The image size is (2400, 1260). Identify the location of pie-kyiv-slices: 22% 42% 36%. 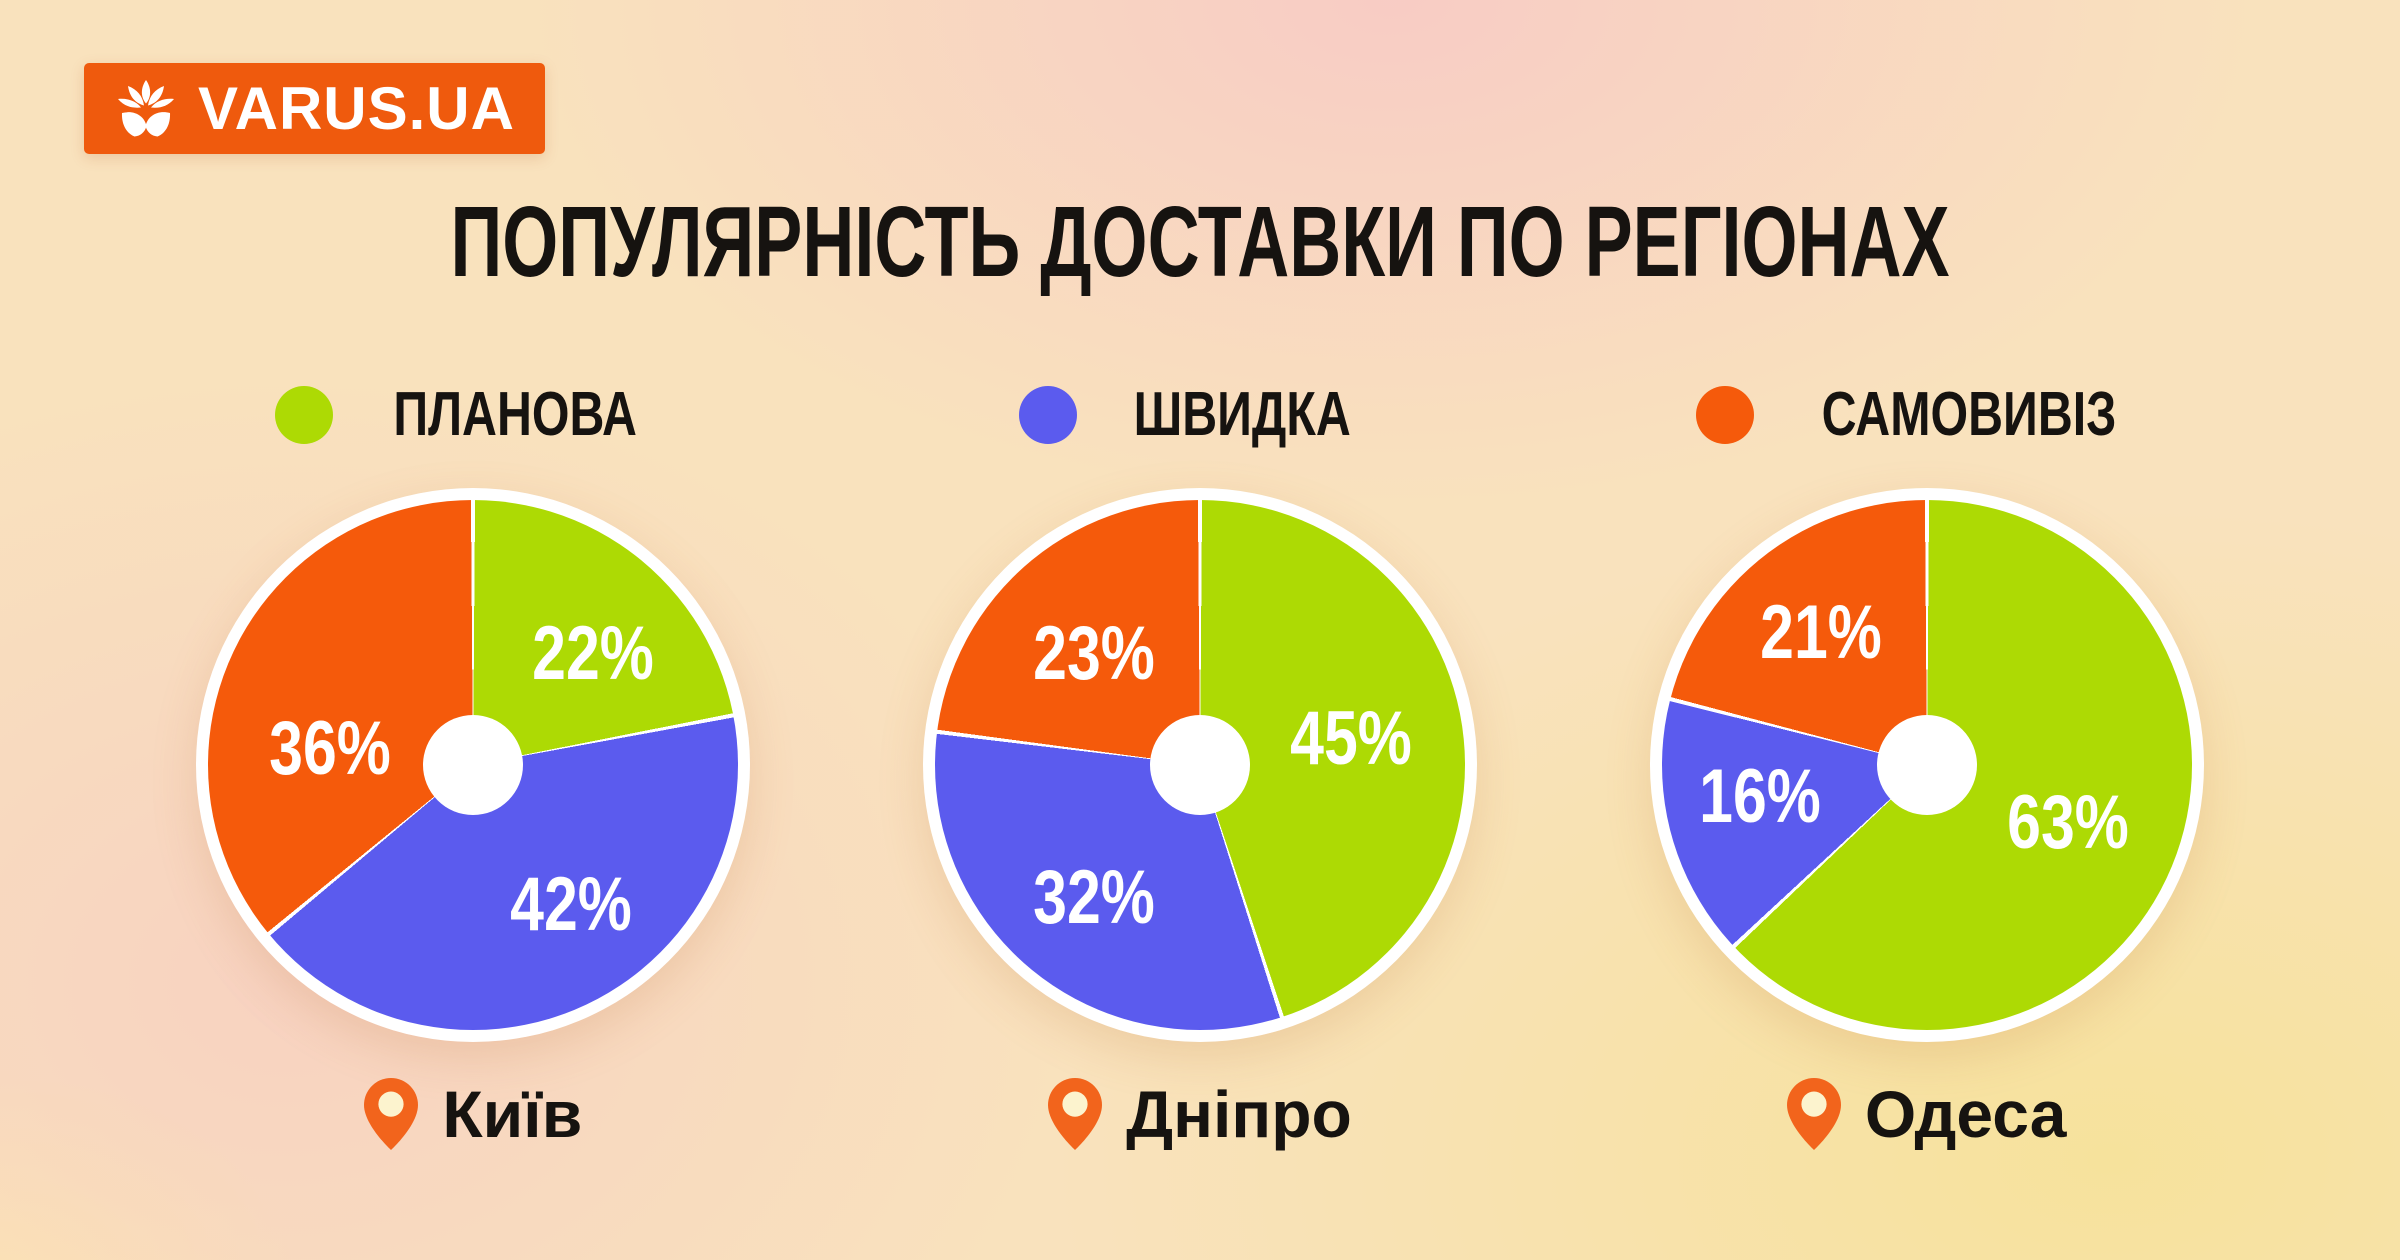
(473, 765).